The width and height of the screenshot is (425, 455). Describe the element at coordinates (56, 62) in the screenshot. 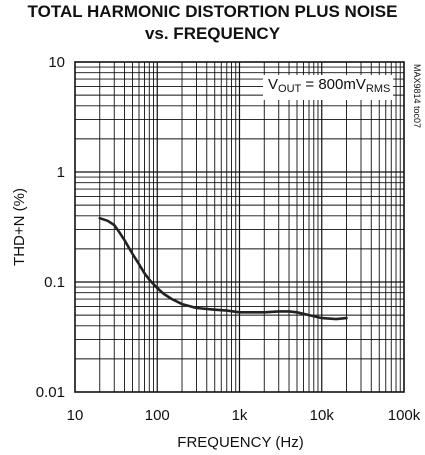

I see `y-tick-label: 10` at that location.